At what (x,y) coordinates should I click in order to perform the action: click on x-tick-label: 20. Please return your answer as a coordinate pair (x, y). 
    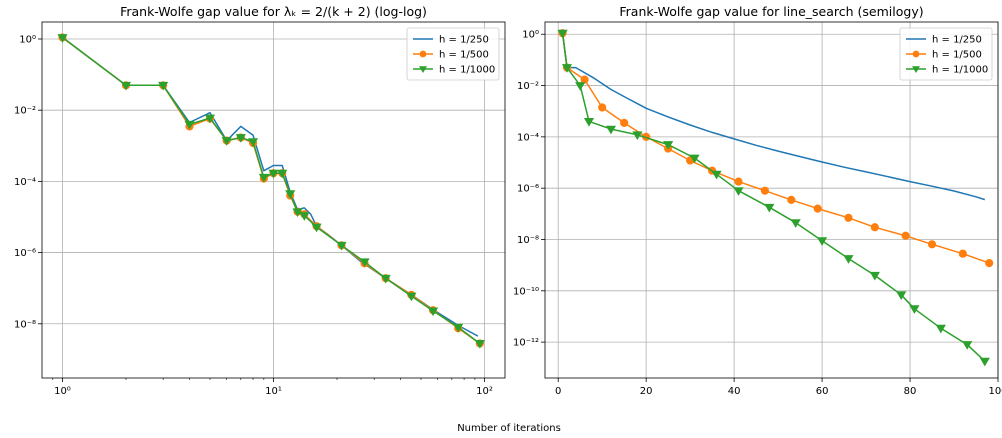
    Looking at the image, I should click on (646, 391).